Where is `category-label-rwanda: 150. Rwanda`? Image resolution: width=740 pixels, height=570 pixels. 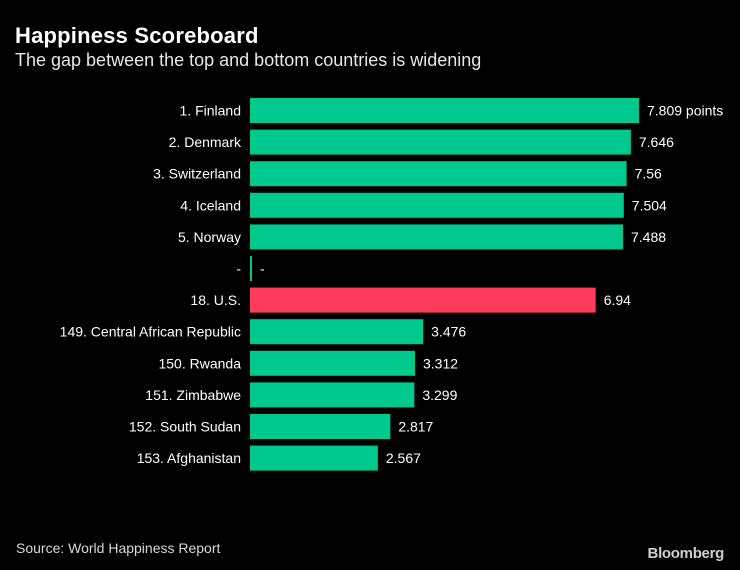 category-label-rwanda: 150. Rwanda is located at coordinates (199, 363).